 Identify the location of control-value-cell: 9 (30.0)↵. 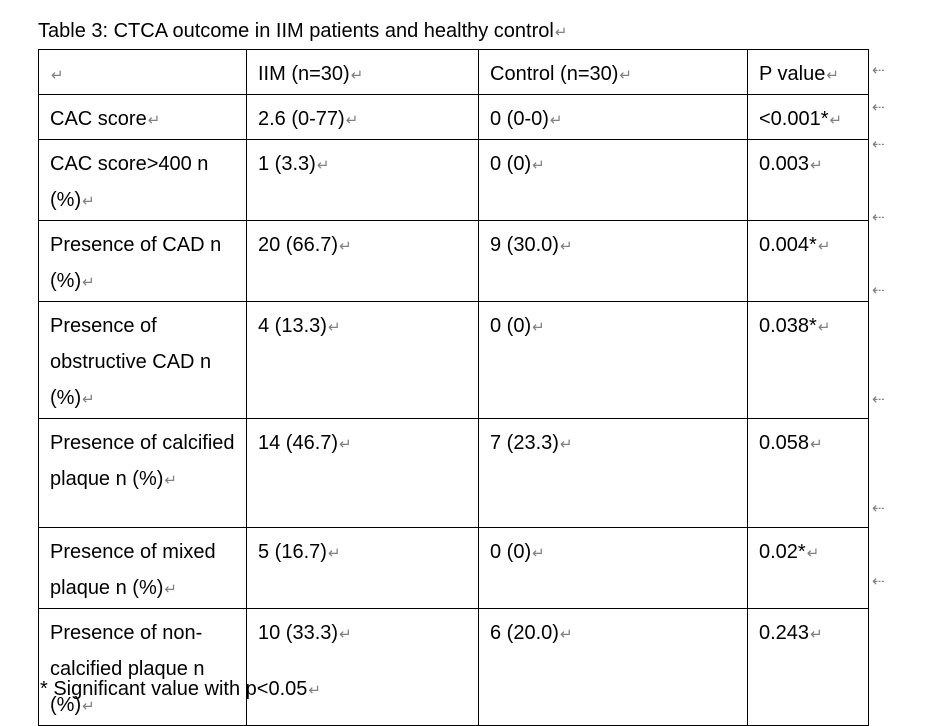
(613, 261).